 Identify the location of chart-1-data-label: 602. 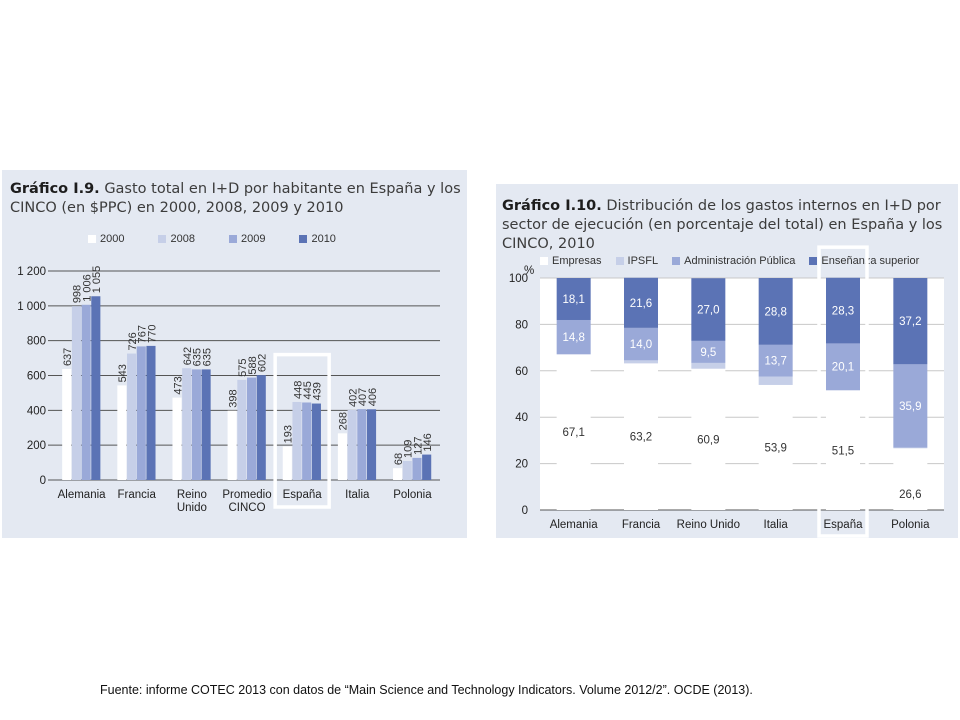
(263, 363).